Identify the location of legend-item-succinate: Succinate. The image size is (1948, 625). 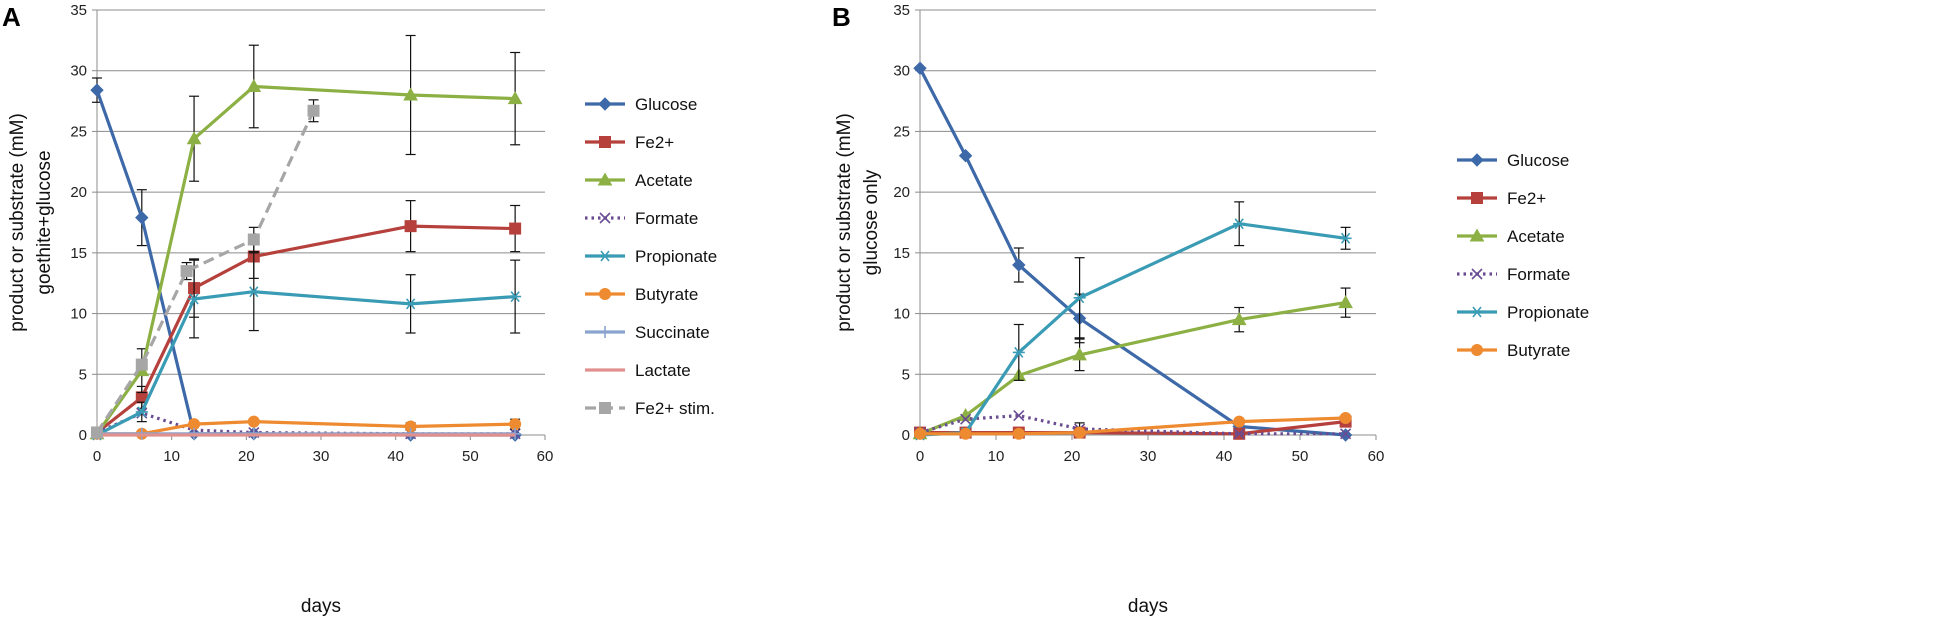
(647, 332).